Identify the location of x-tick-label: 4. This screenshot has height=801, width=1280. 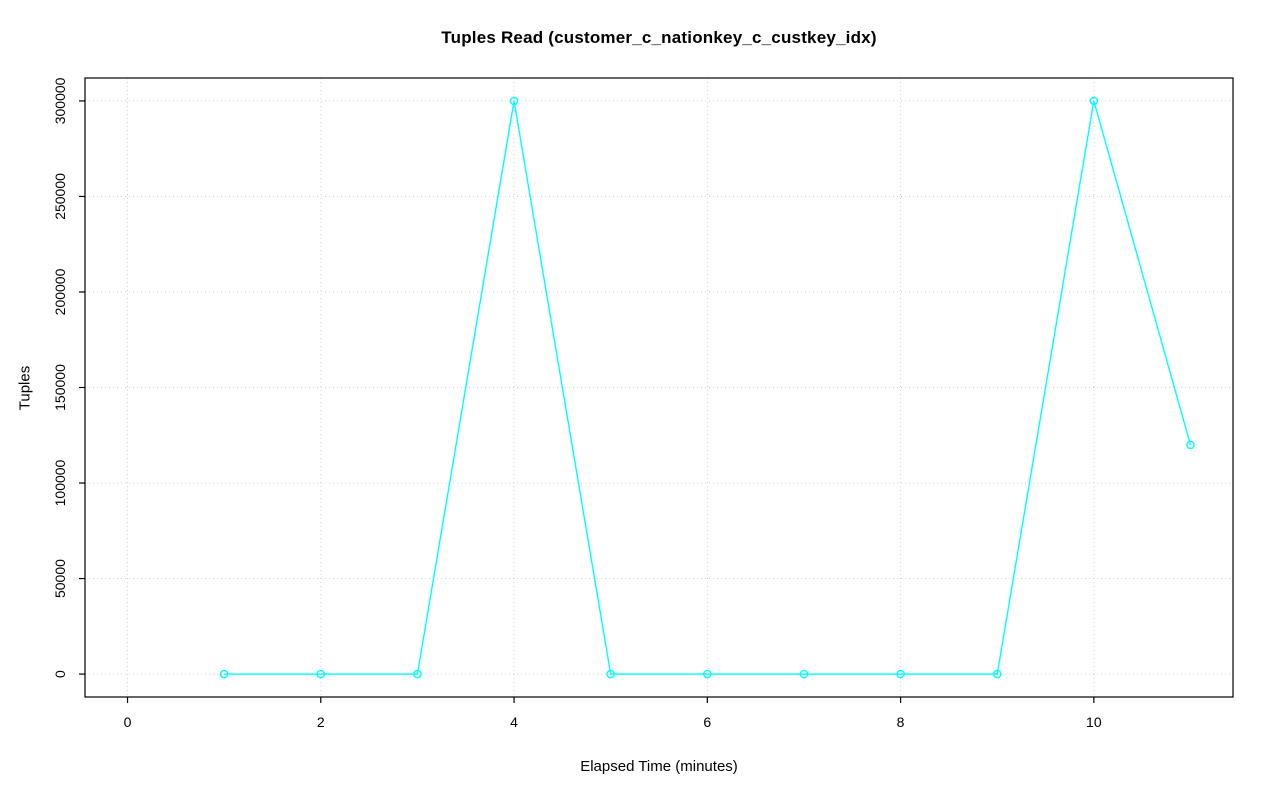
(514, 722).